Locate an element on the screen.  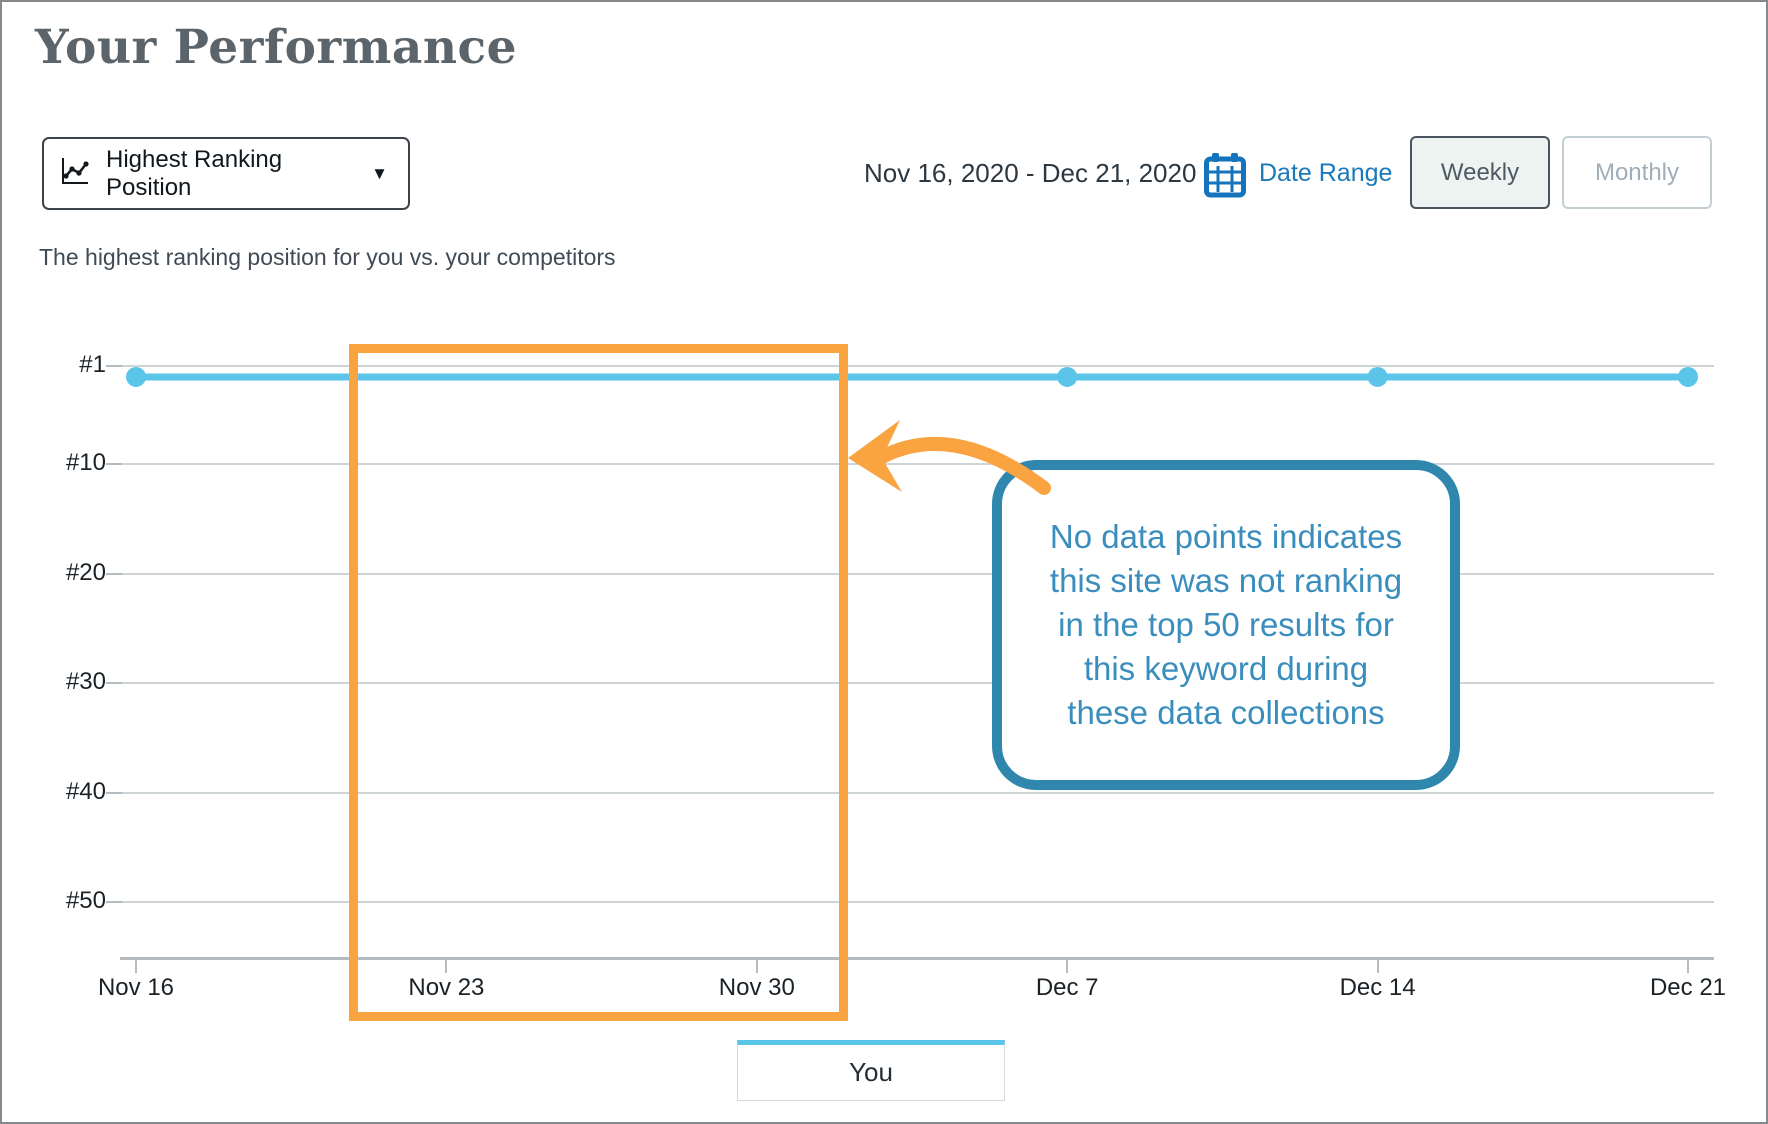
weekly-toggle-button: Weekly is located at coordinates (1480, 172).